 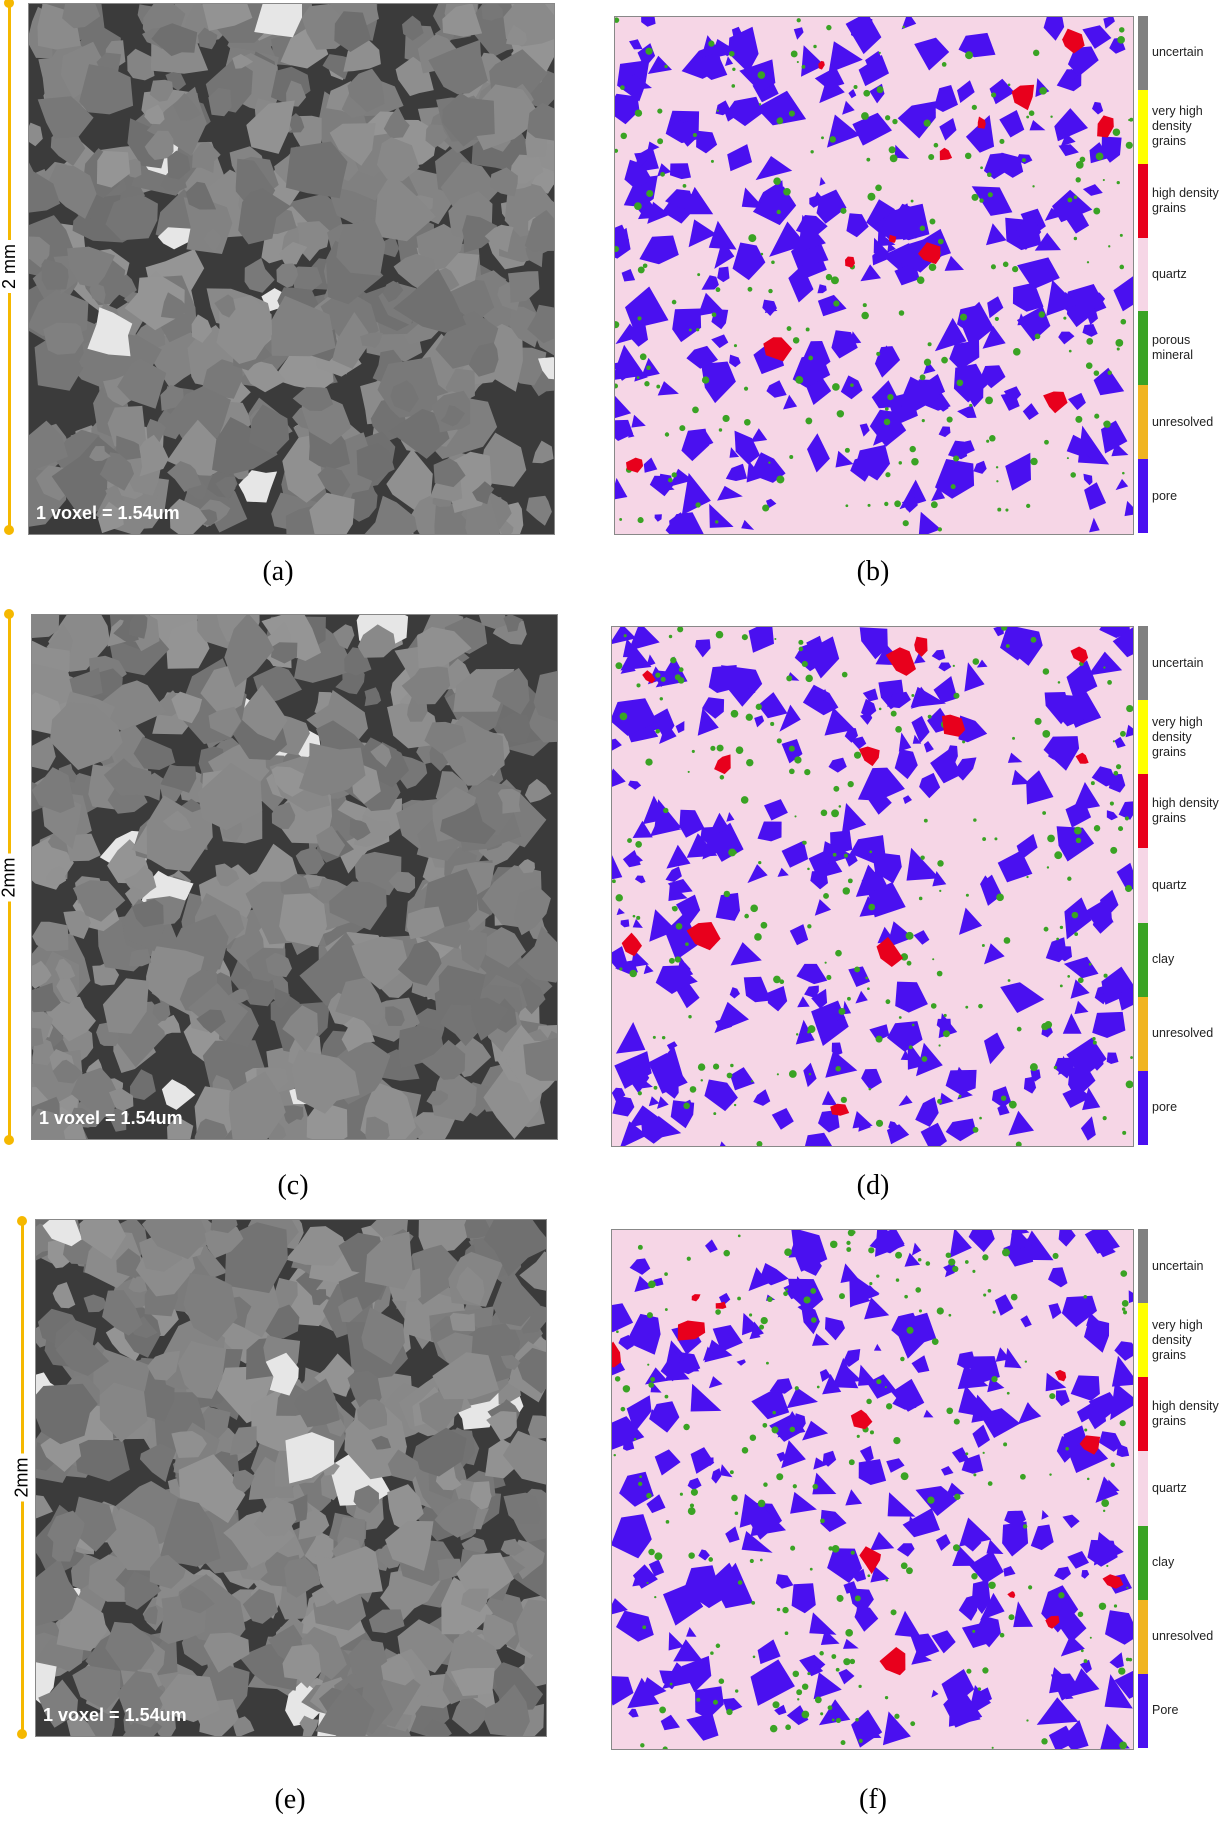 I want to click on panel-label: (d), so click(x=873, y=1185).